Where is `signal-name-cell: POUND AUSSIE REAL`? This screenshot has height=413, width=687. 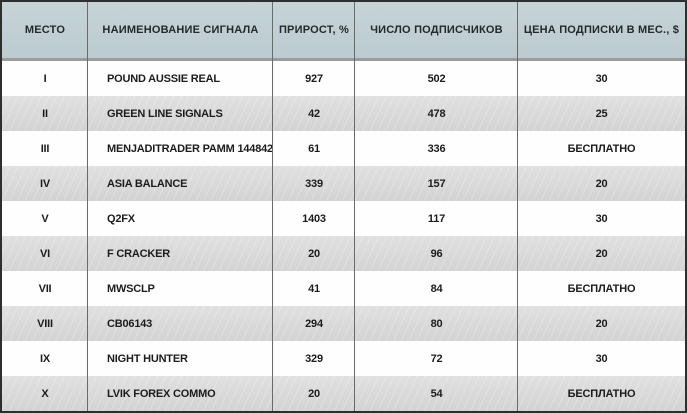
signal-name-cell: POUND AUSSIE REAL is located at coordinates (180, 78).